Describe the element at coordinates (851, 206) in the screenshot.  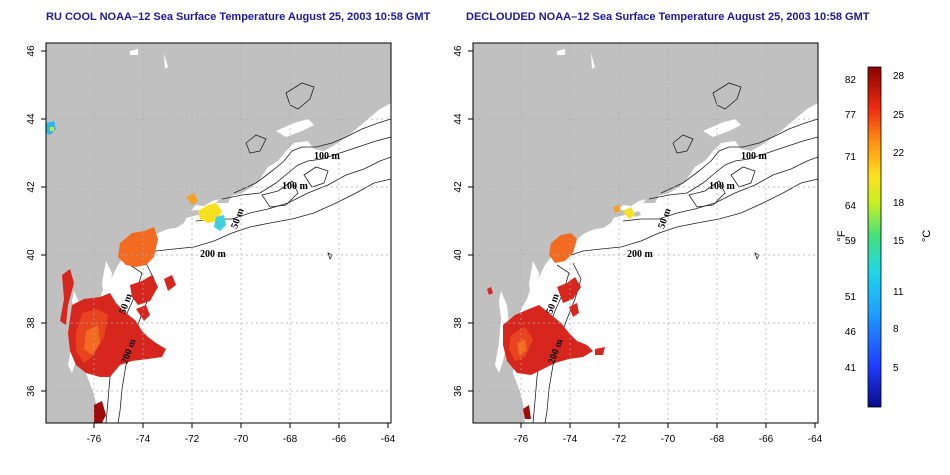
I see `fahrenheit-tick-label: 64` at that location.